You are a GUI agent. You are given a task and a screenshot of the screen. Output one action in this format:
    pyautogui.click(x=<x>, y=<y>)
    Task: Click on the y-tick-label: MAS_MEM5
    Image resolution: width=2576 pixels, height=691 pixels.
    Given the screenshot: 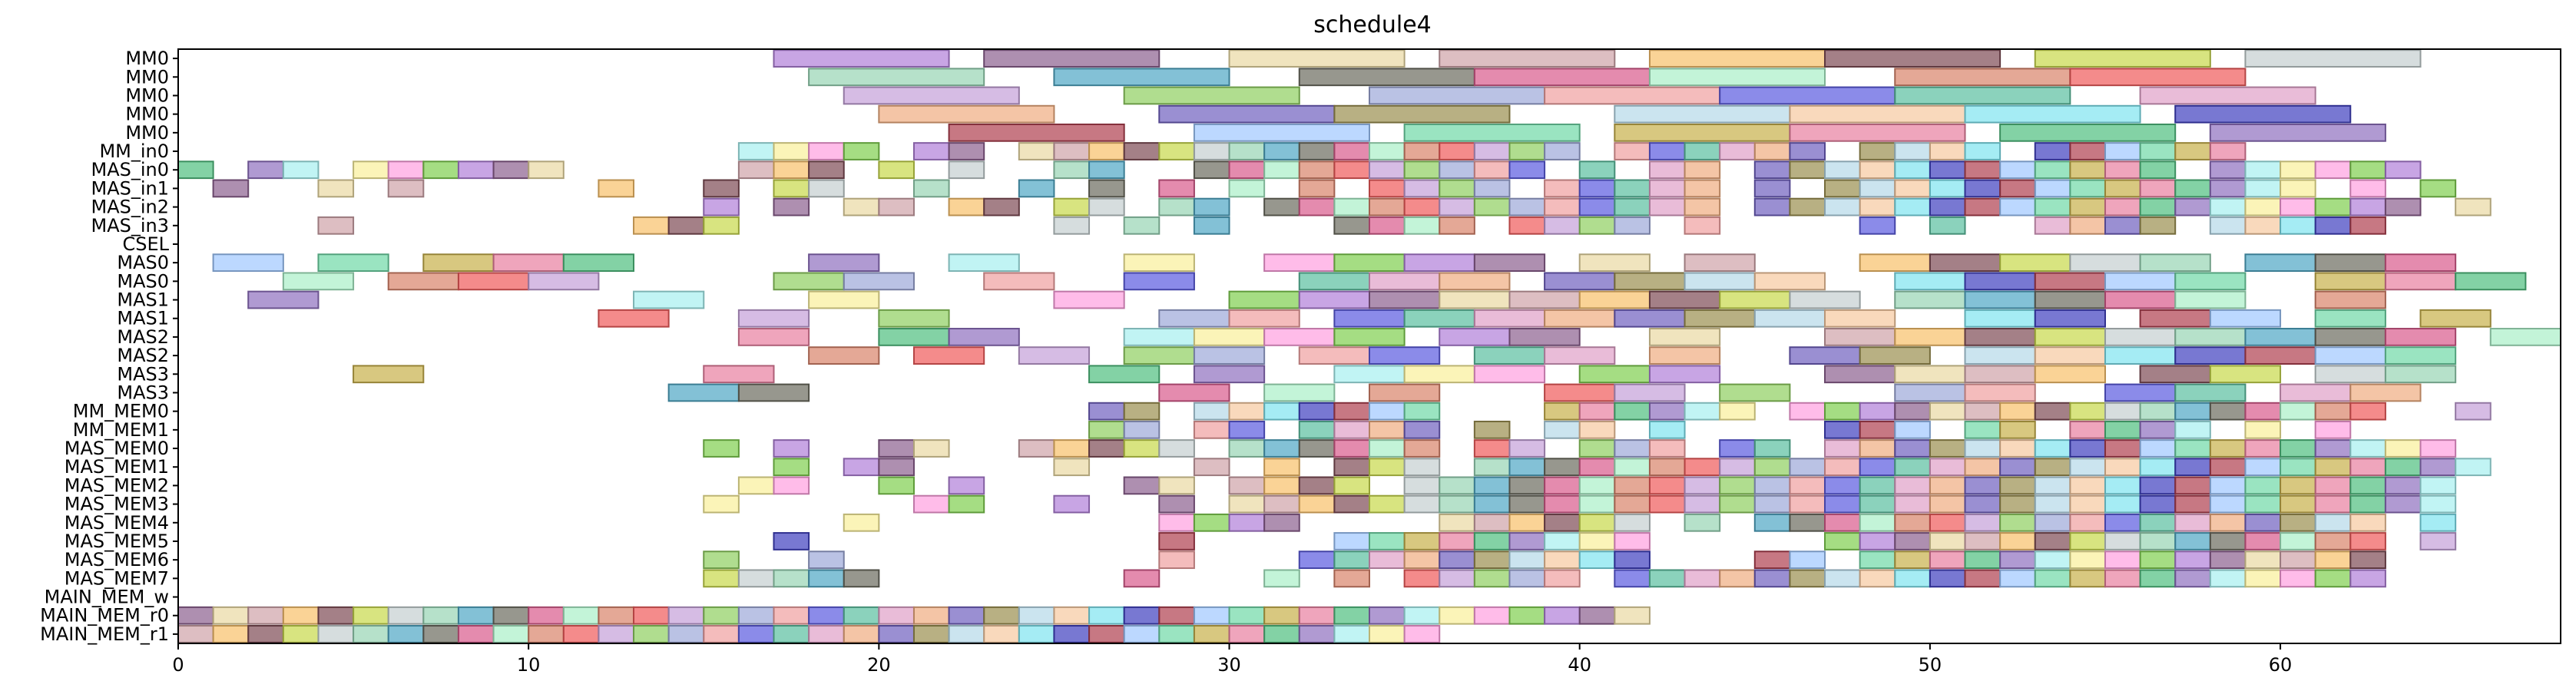 What is the action you would take?
    pyautogui.click(x=117, y=541)
    